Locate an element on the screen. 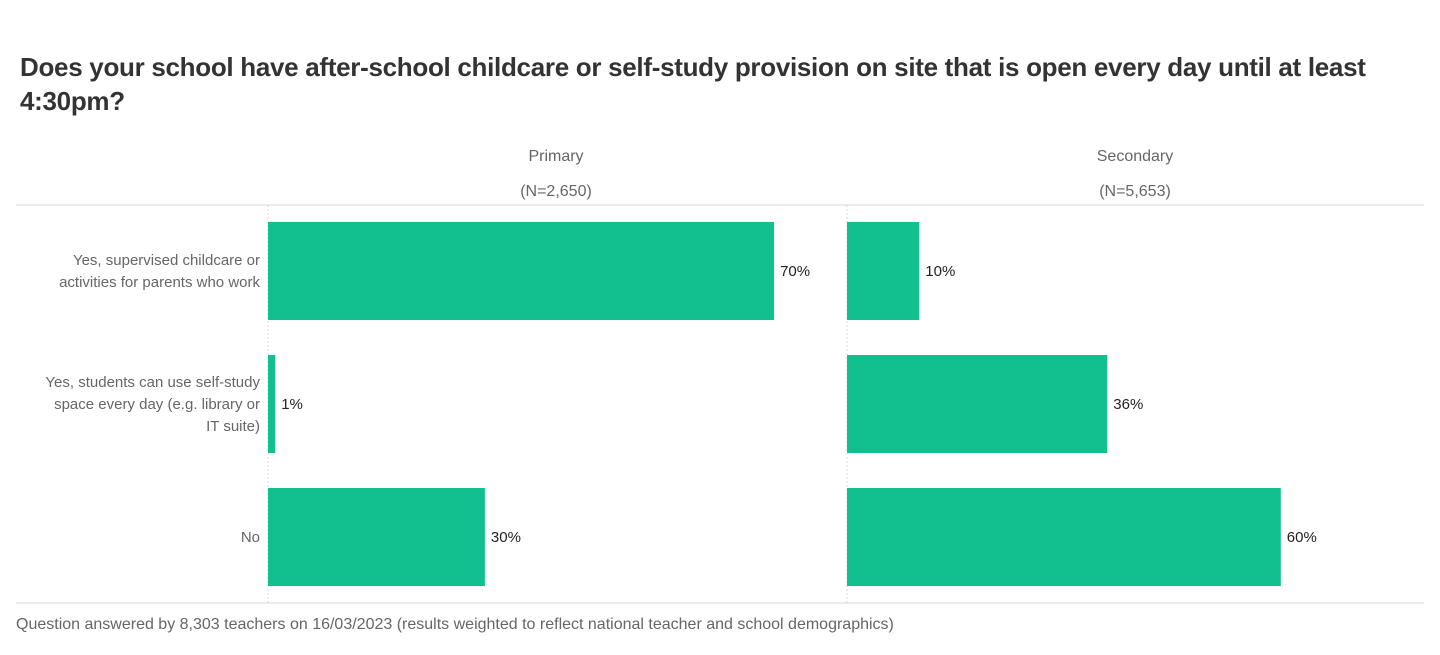 The width and height of the screenshot is (1440, 655). data-label-primary-0: 70% is located at coordinates (795, 271).